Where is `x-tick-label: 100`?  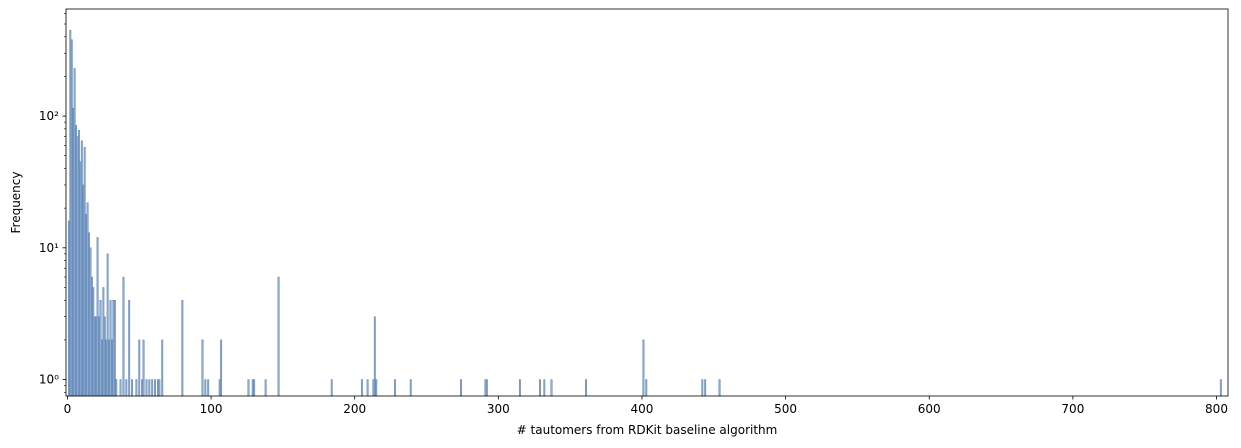 x-tick-label: 100 is located at coordinates (211, 409).